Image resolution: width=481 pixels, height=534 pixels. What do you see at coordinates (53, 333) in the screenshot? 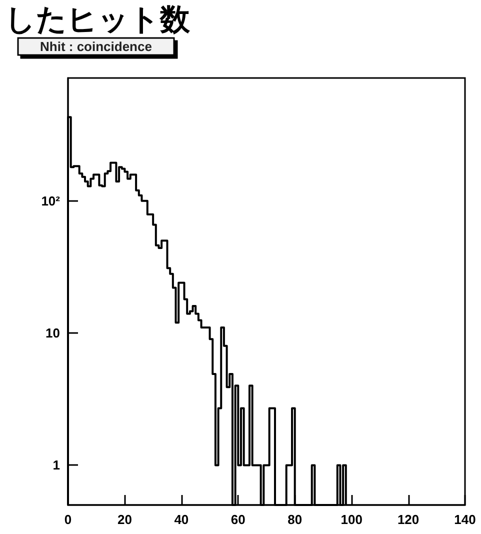
I see `y-tick-label: 10` at bounding box center [53, 333].